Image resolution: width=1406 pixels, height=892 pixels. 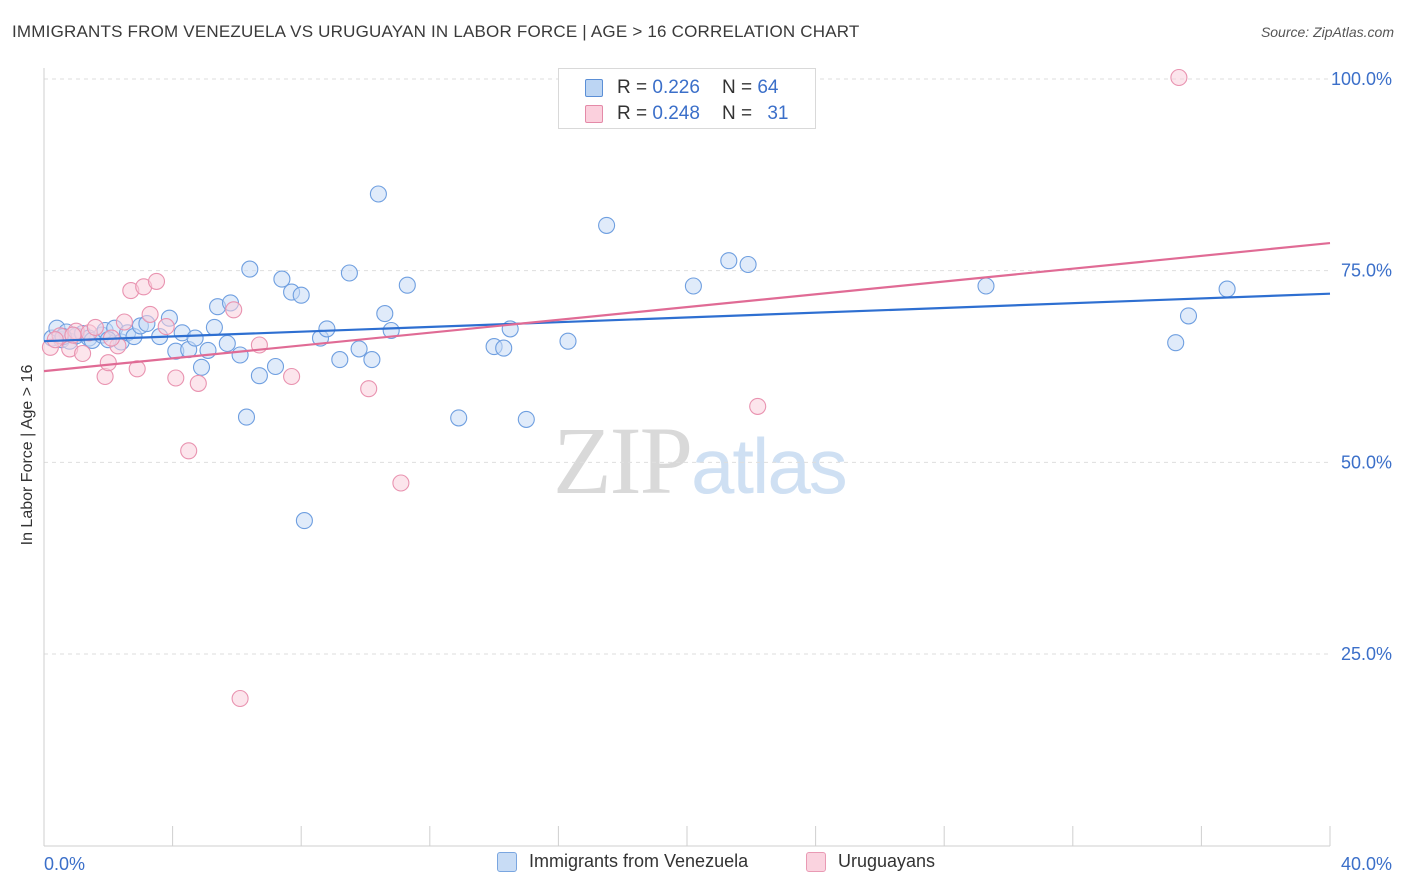 What do you see at coordinates (639, 861) in the screenshot?
I see `legend-label-venezuela: Immigrants from Venezuela` at bounding box center [639, 861].